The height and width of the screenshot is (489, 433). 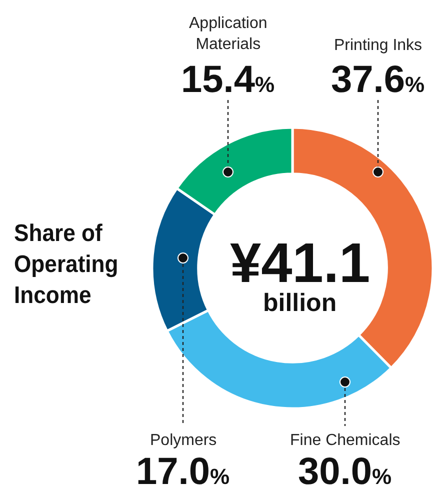 I want to click on data-label: 15.4%, so click(x=228, y=80).